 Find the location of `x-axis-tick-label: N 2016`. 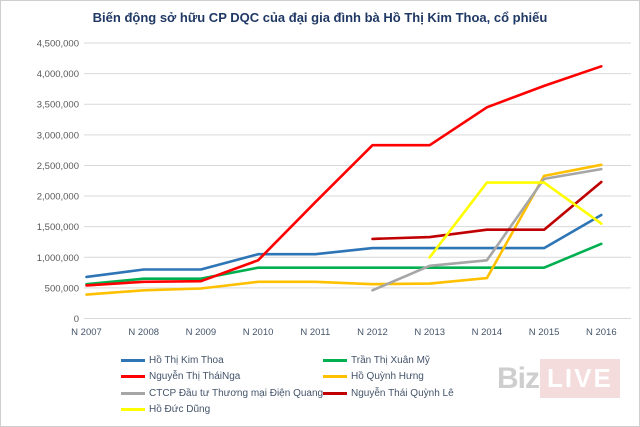

x-axis-tick-label: N 2016 is located at coordinates (601, 332).